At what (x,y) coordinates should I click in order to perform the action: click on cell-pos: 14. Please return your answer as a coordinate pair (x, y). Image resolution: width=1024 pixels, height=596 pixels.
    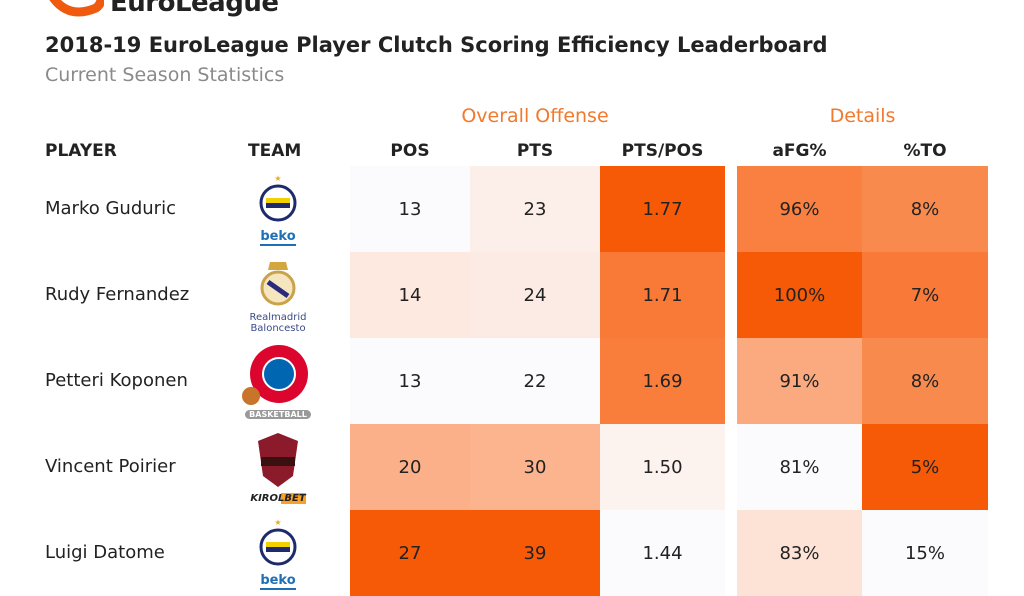
    Looking at the image, I should click on (410, 295).